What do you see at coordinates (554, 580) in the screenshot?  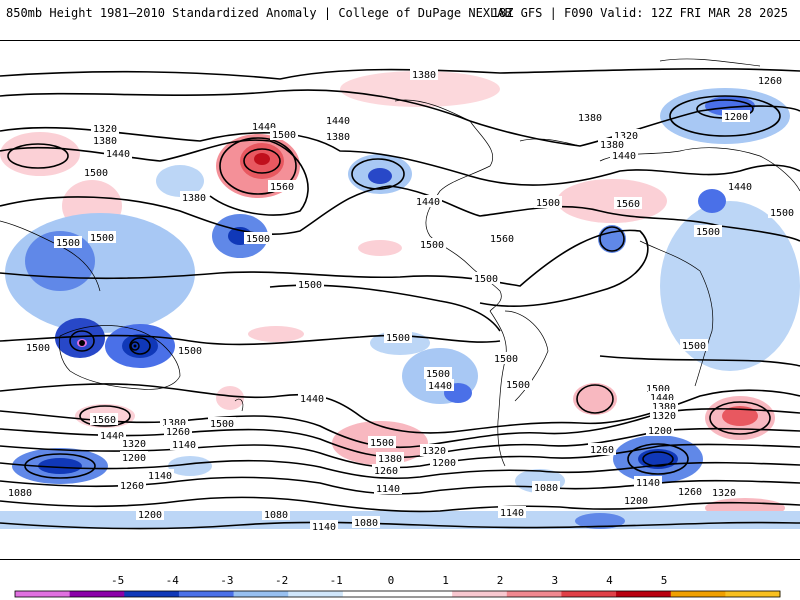 I see `color-scale-tick-label: 3` at bounding box center [554, 580].